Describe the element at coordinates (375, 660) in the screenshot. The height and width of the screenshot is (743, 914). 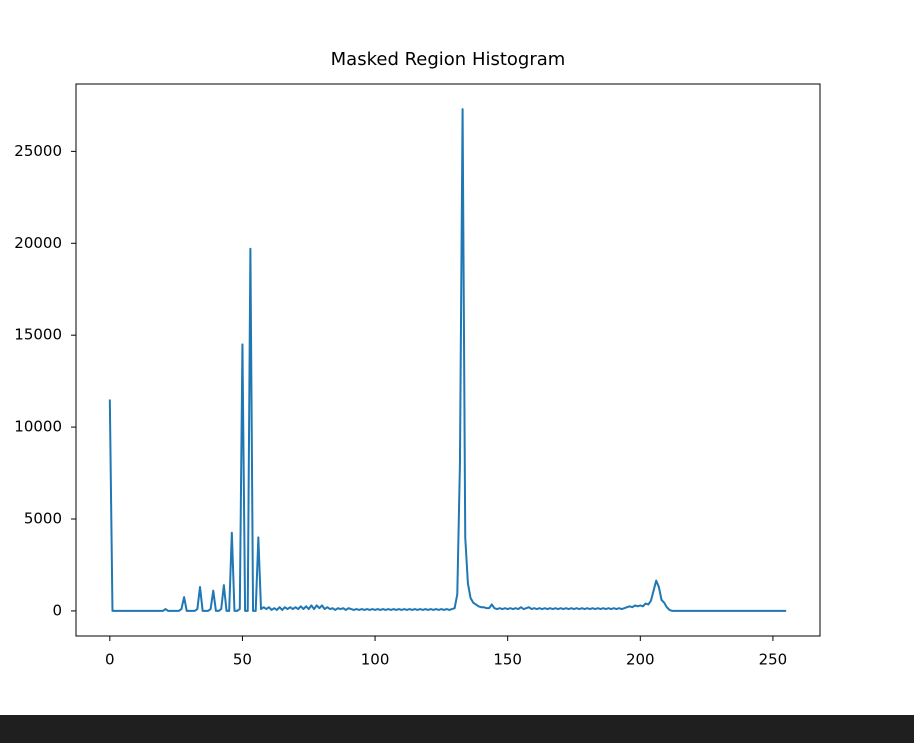
I see `x-tick-label: 100` at that location.